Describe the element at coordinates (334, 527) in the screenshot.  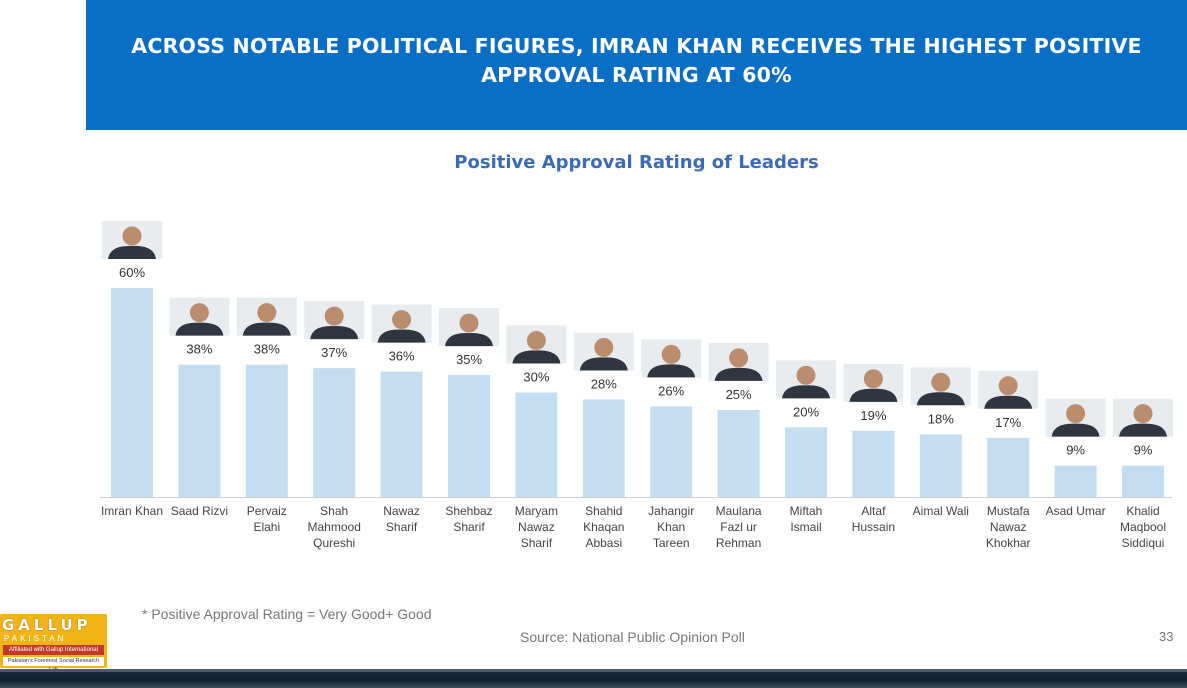
I see `category-label: Shah Mahmood Qureshi` at that location.